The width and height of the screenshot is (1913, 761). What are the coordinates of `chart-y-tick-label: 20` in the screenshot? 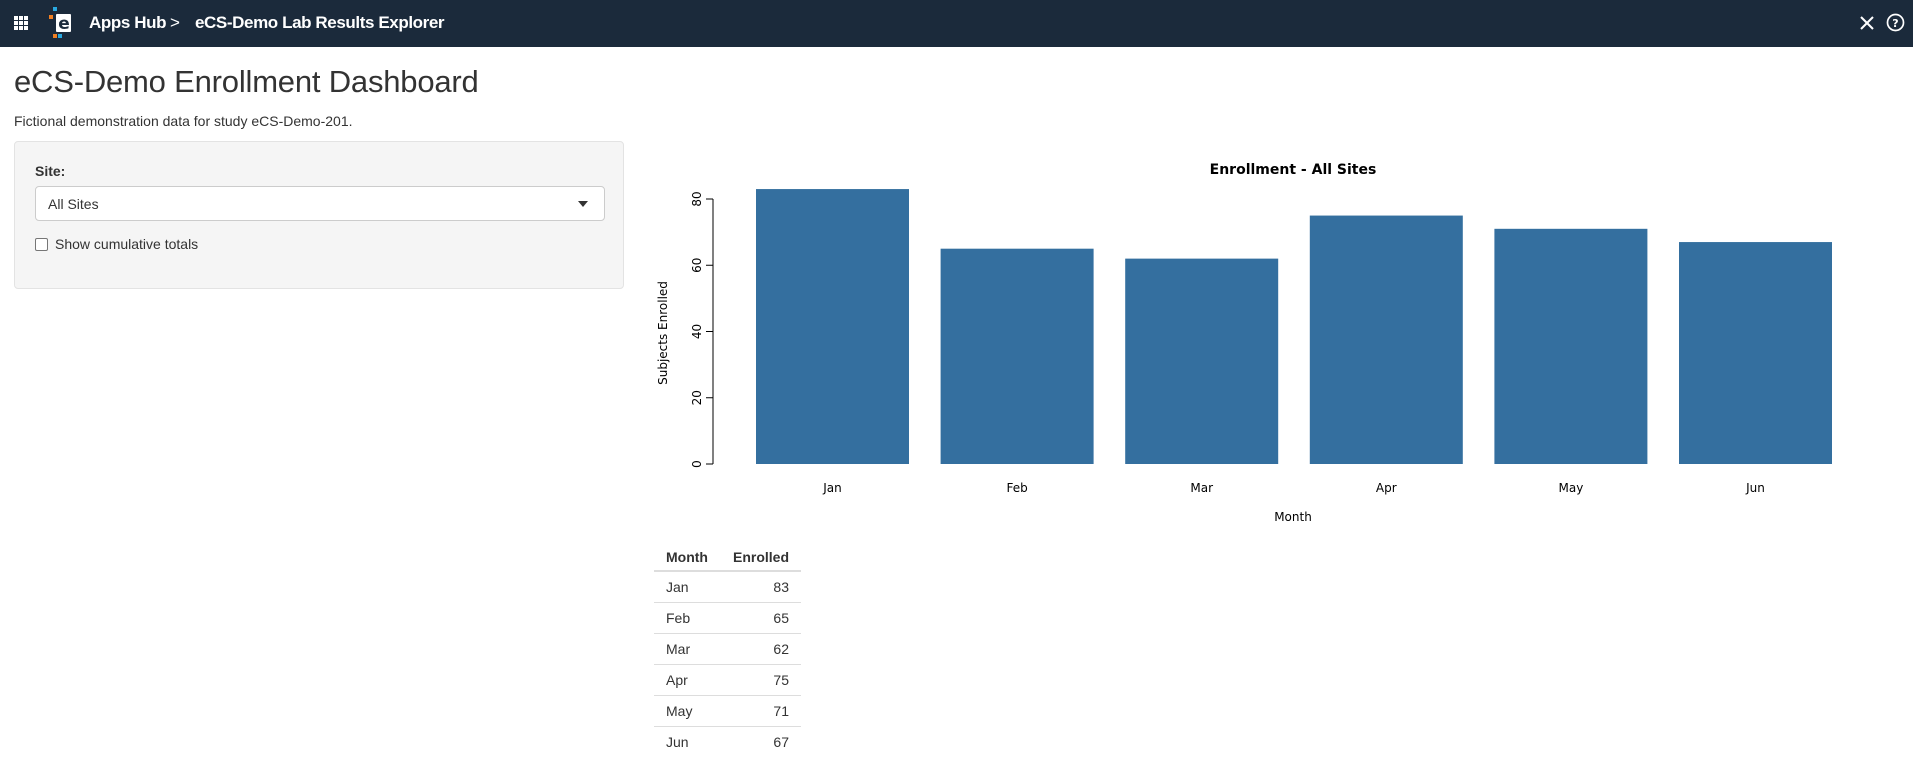 It's located at (697, 397).